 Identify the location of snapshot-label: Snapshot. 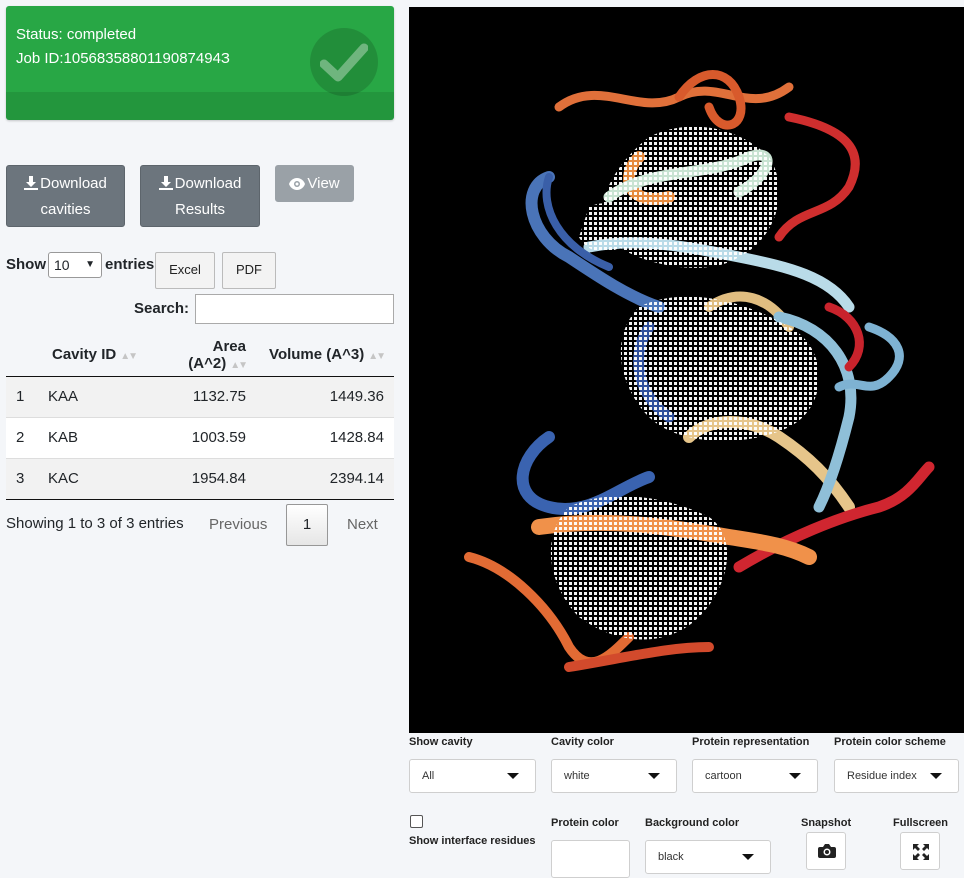
(826, 823).